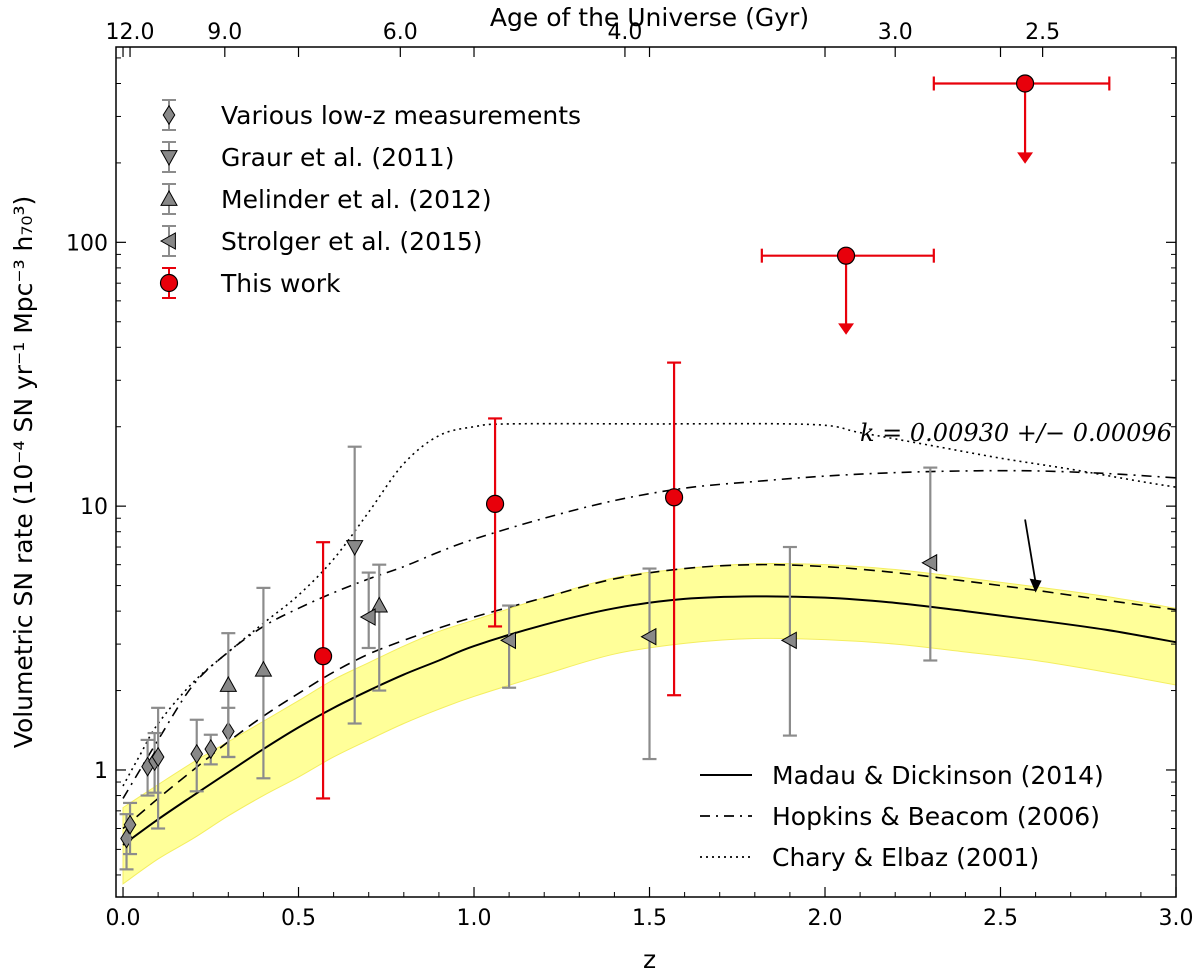 The height and width of the screenshot is (972, 1200). Describe the element at coordinates (167, 241) in the screenshot. I see `legend-marker-triangle-left` at that location.